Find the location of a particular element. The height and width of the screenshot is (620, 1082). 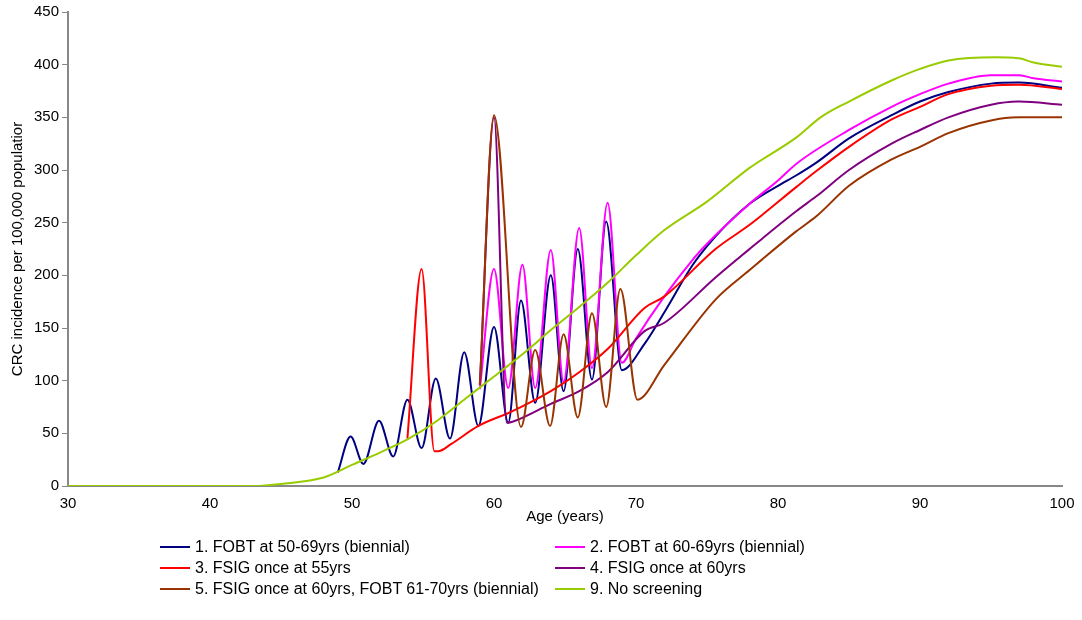

x-tick-label: 50 is located at coordinates (352, 503).